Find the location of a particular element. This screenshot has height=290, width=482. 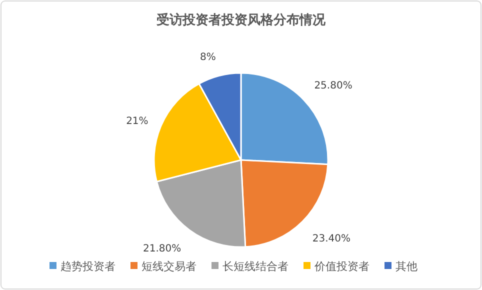

legend-label: 其他 is located at coordinates (407, 266).